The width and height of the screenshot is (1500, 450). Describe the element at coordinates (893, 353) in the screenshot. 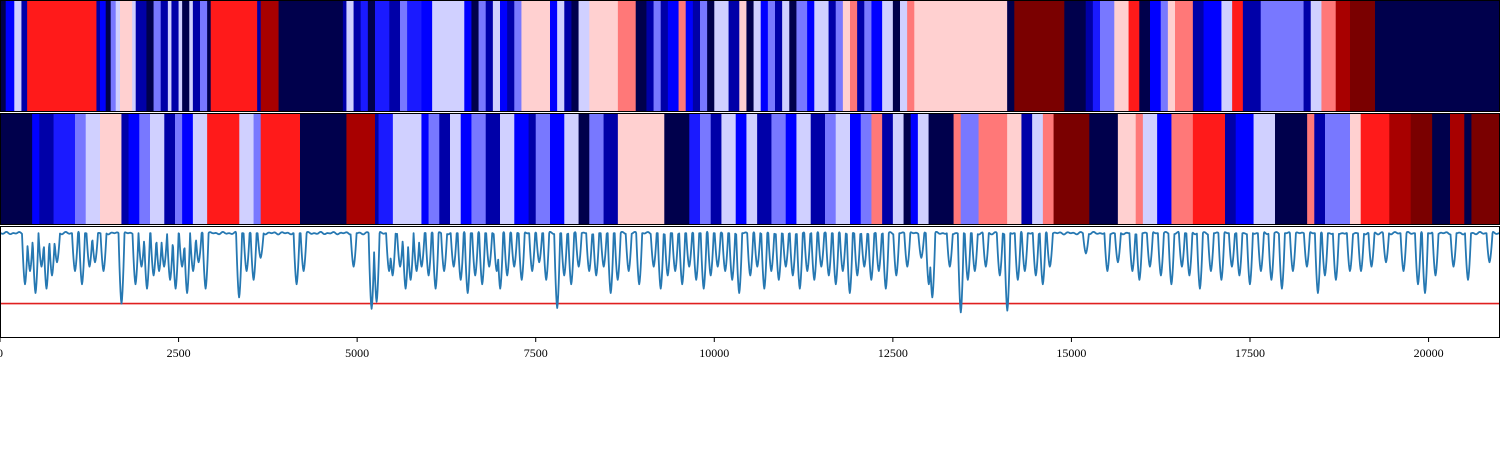

I see `x-tick-label: 12500` at that location.